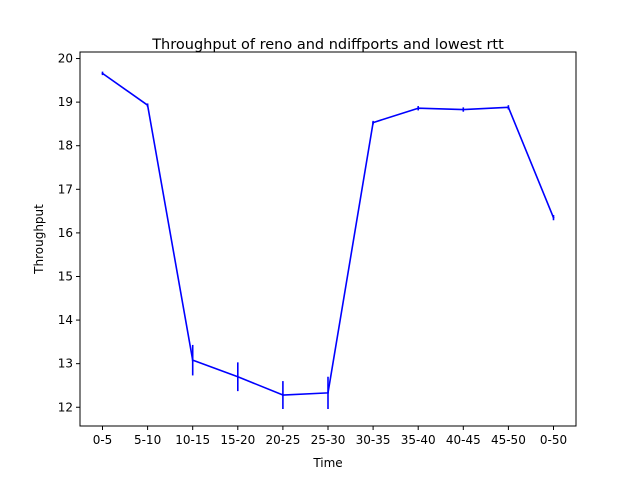  Describe the element at coordinates (65, 189) in the screenshot. I see `y-tick-label: 17` at that location.